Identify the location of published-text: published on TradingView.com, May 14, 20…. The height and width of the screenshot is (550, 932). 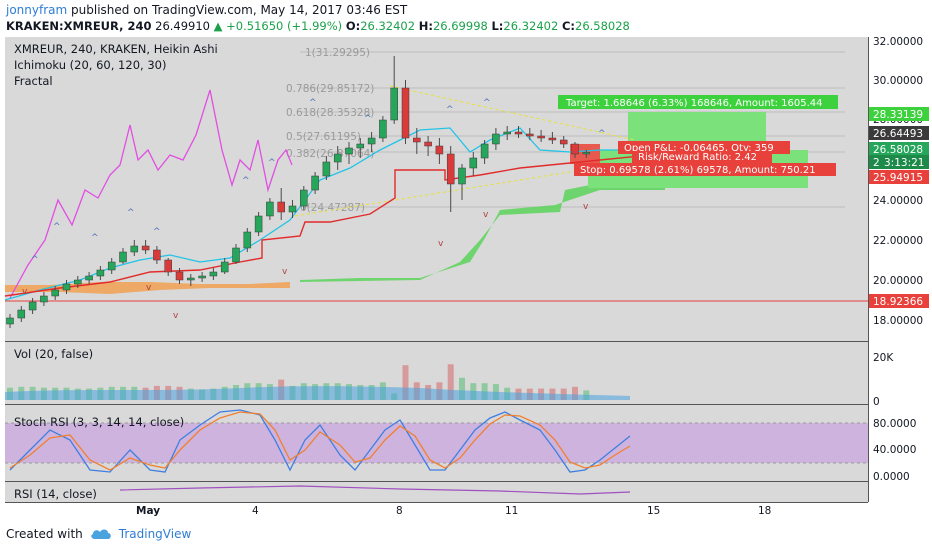
(239, 10).